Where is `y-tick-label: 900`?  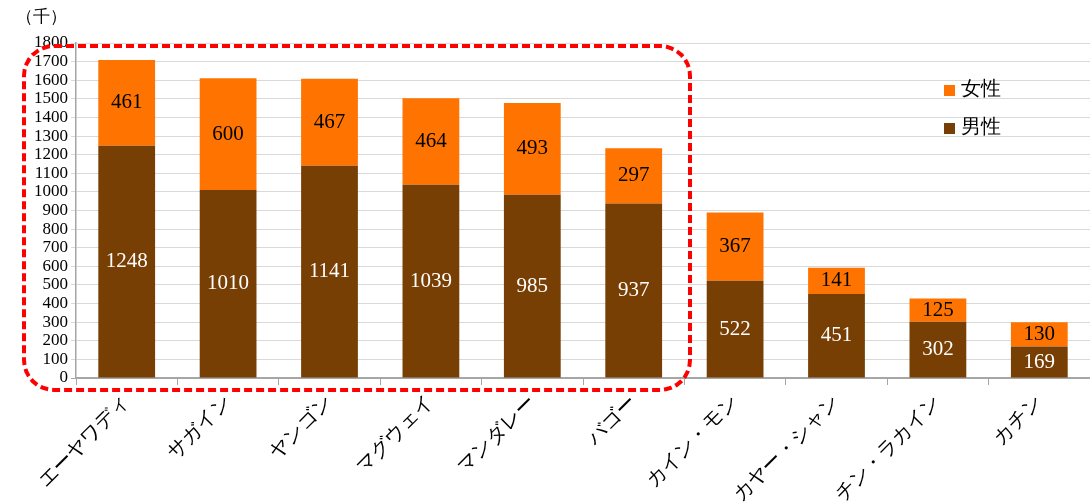
y-tick-label: 900 is located at coordinates (55, 209).